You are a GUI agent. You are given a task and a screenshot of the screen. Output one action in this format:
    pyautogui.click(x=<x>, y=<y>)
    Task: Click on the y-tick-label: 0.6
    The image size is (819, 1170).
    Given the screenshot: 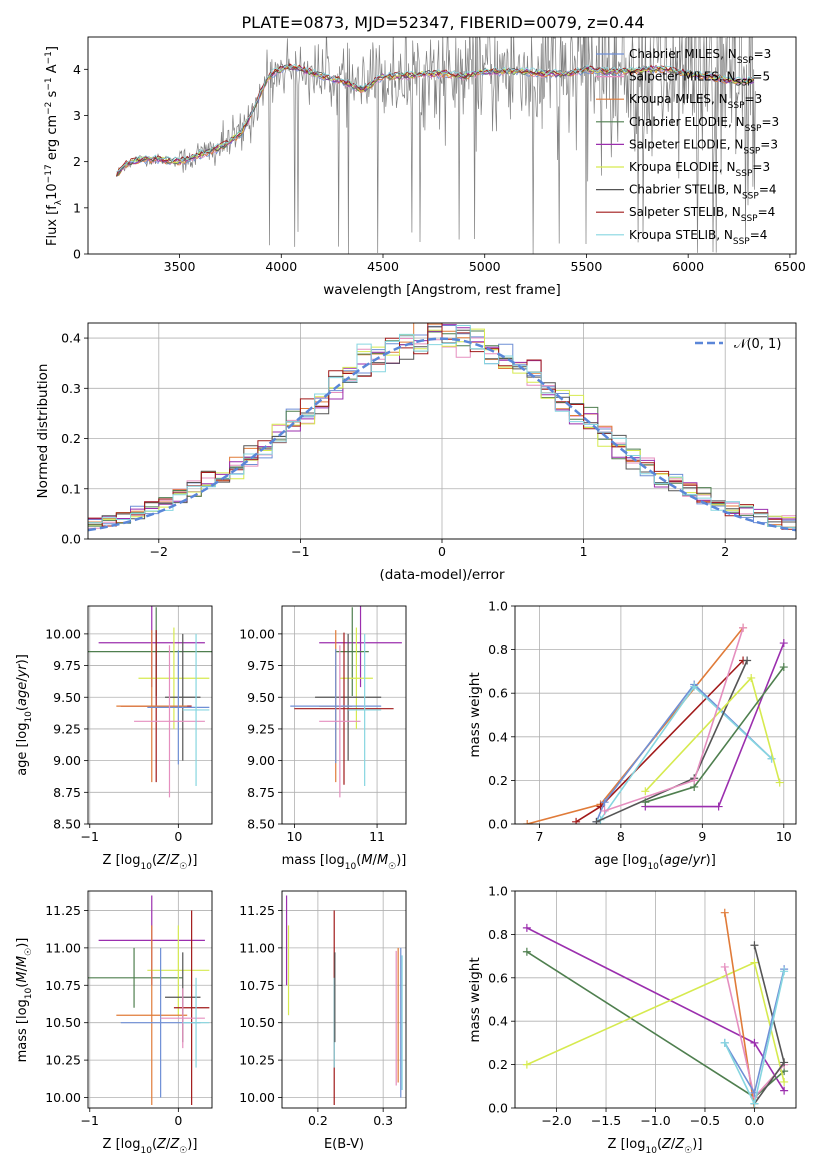 What is the action you would take?
    pyautogui.click(x=498, y=693)
    